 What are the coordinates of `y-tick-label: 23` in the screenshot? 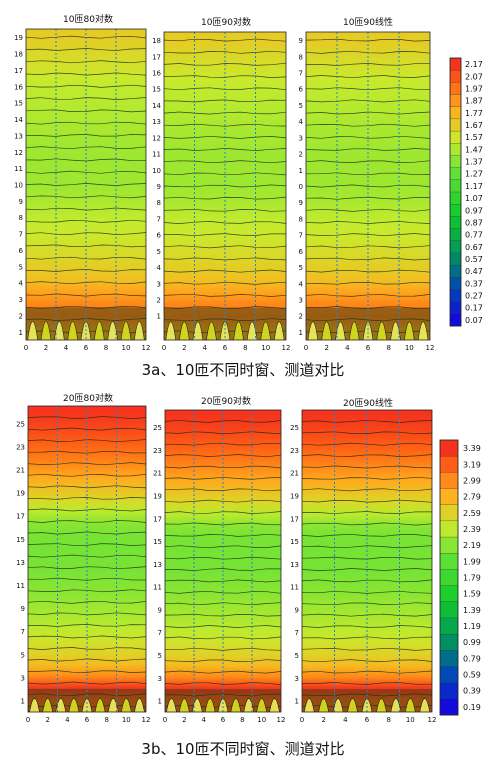 It's located at (294, 451).